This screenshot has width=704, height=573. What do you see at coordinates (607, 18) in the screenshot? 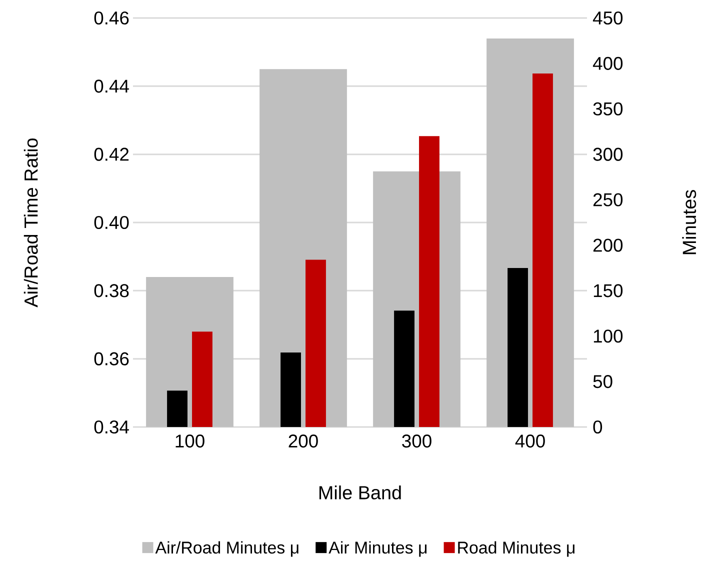
I see `y2-tick-label: 450` at bounding box center [607, 18].